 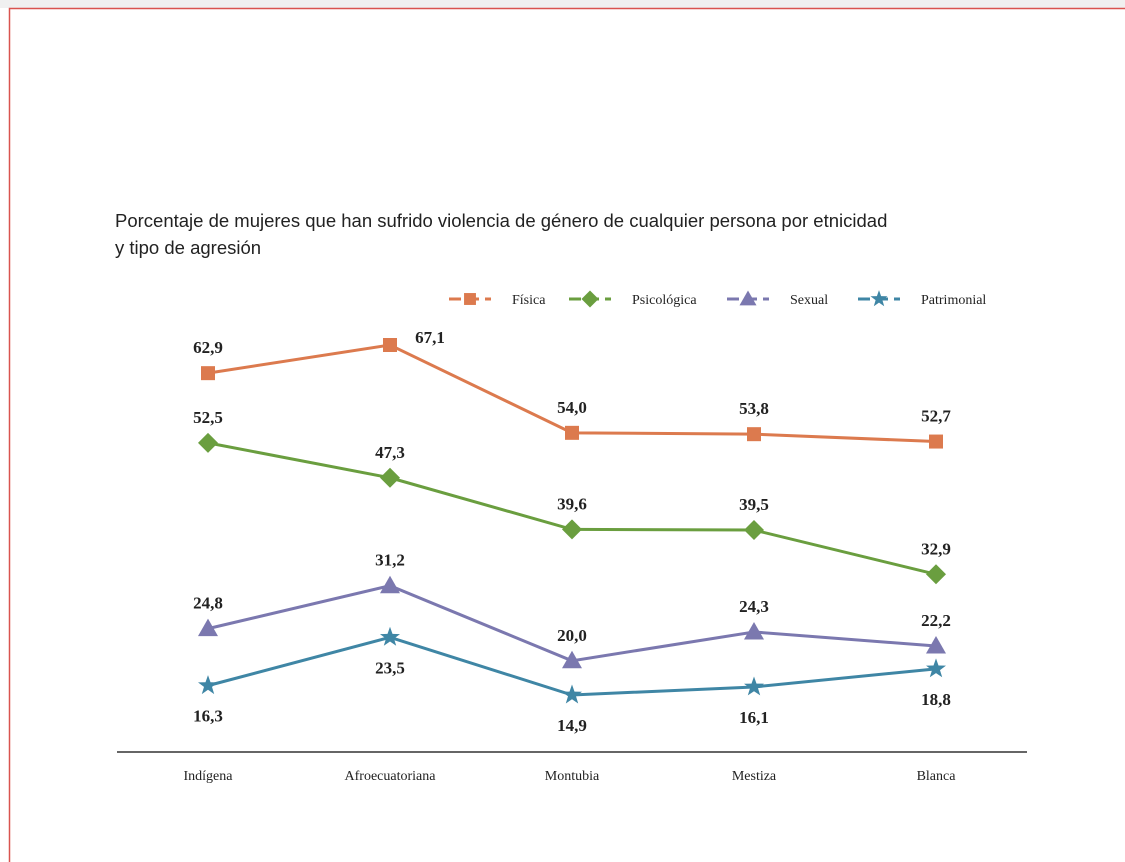 I want to click on x-tick-label: Indígena, so click(x=209, y=776).